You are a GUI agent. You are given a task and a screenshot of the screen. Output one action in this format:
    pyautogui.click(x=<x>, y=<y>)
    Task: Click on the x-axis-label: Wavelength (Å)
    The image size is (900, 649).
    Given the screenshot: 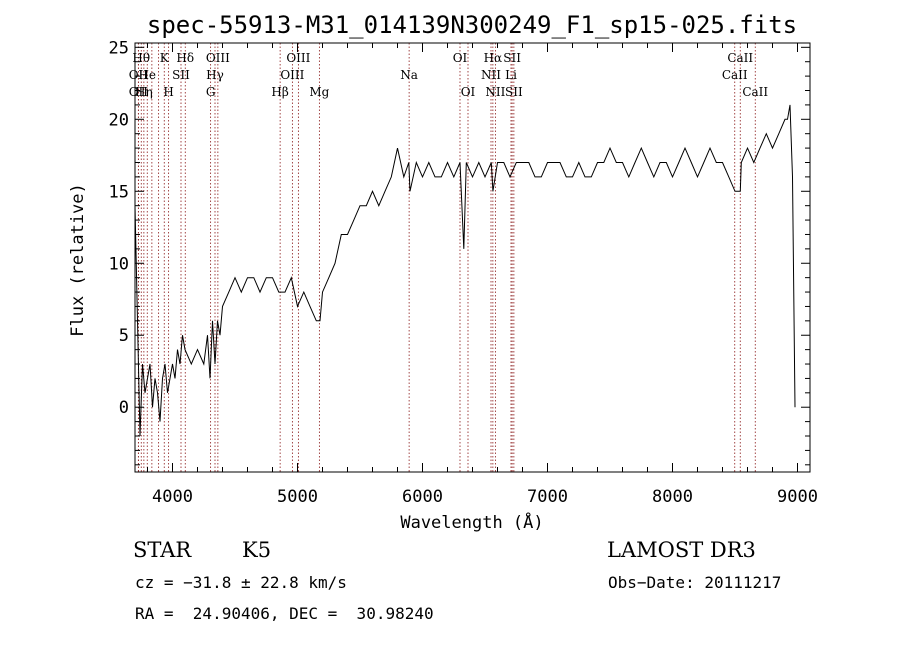 What is the action you would take?
    pyautogui.click(x=471, y=522)
    